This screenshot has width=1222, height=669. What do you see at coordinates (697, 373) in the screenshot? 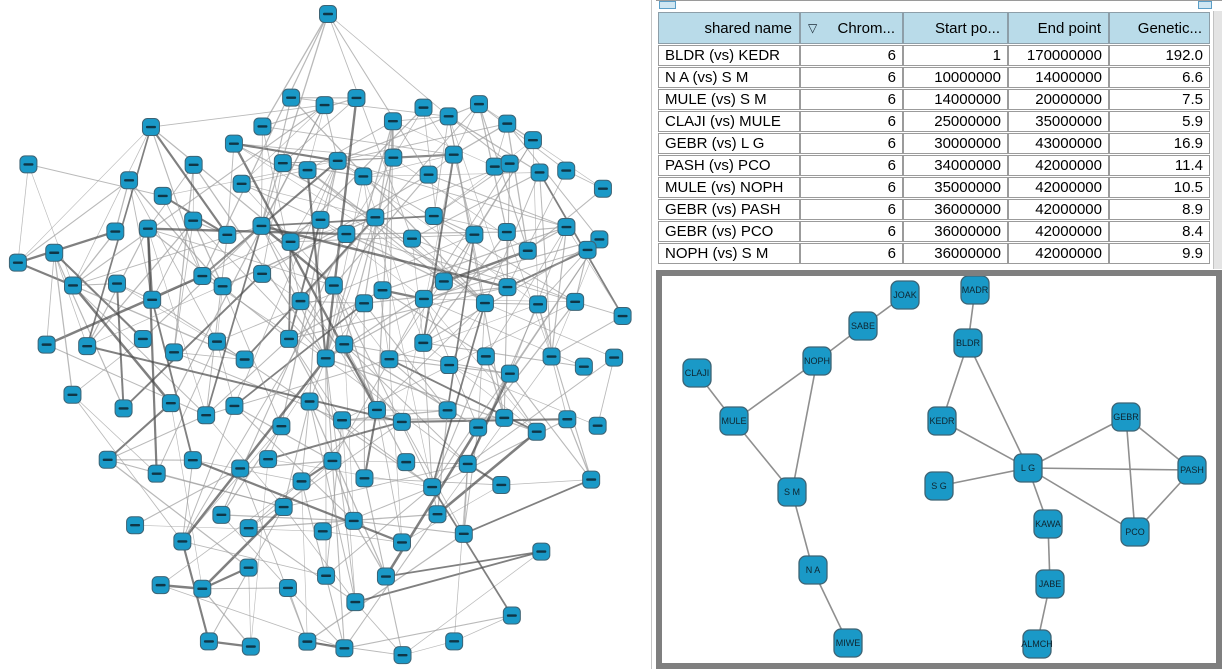
I see `subnetwork-node-claji: CLAJI` at bounding box center [697, 373].